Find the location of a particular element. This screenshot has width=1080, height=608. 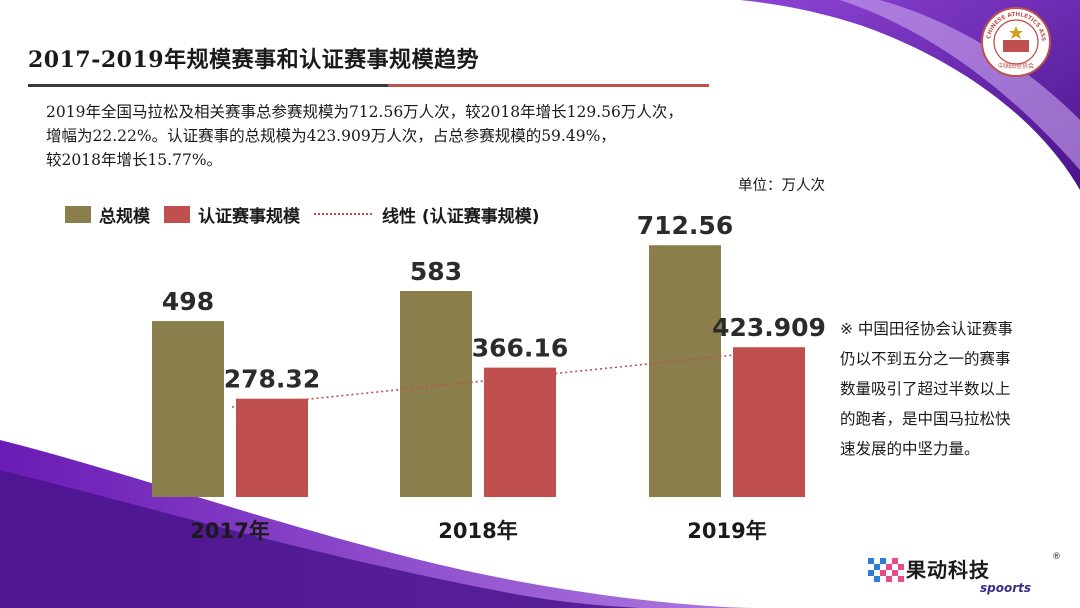

trend-line is located at coordinates (490, 380).